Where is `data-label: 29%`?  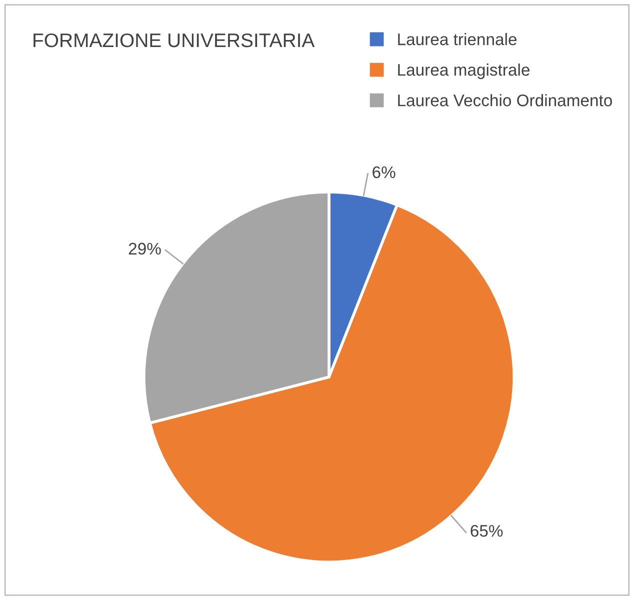
data-label: 29% is located at coordinates (144, 248).